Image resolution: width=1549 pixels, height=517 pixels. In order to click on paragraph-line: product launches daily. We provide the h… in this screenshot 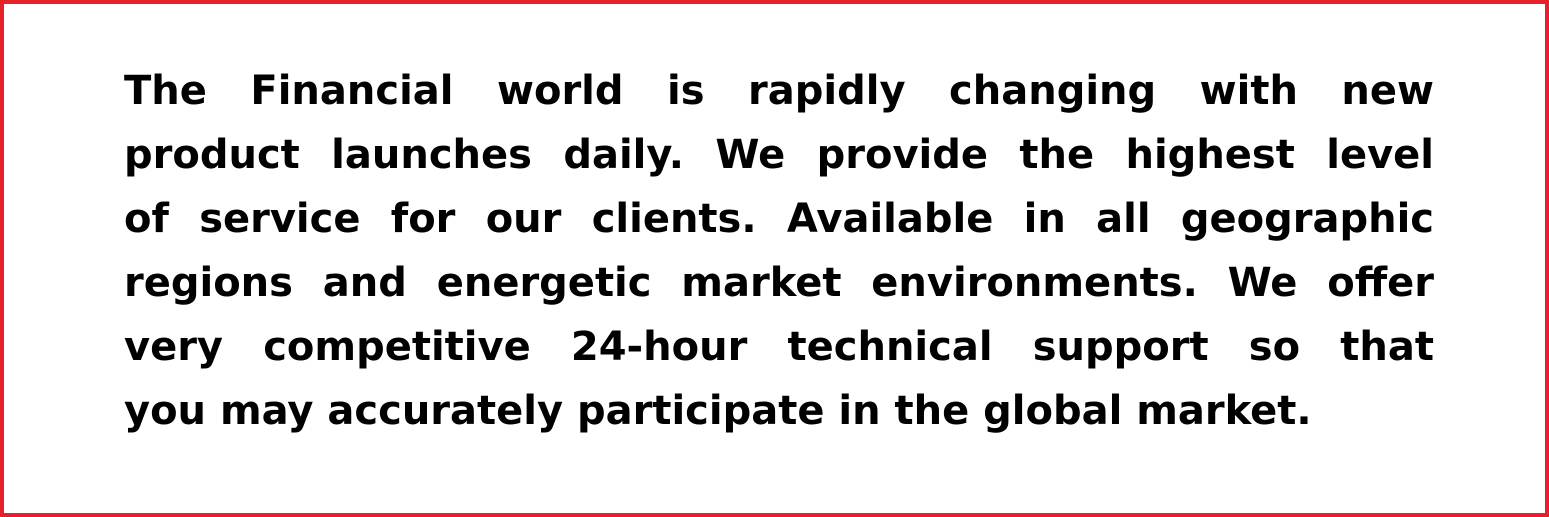, I will do `click(779, 155)`.